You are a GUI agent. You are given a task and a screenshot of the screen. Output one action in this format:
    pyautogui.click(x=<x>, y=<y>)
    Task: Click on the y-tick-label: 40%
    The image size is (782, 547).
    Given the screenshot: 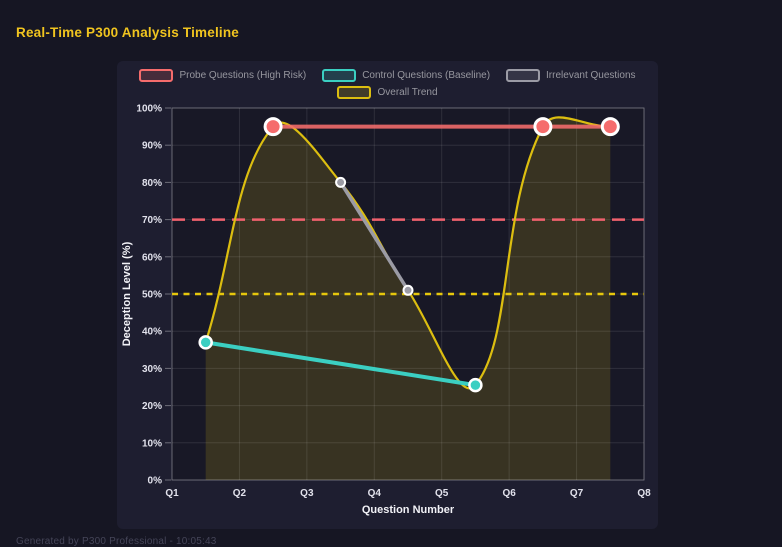 What is the action you would take?
    pyautogui.click(x=152, y=332)
    